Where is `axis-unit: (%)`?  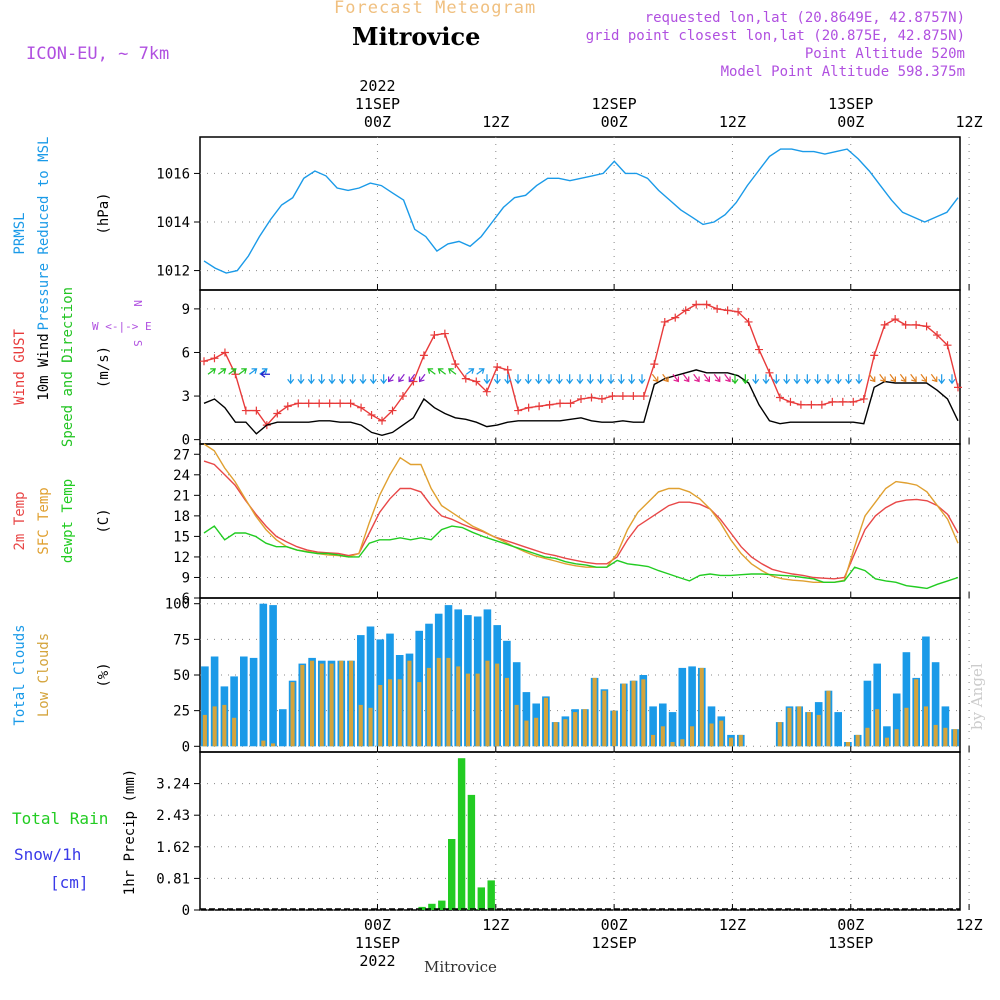 axis-unit: (%) is located at coordinates (104, 674).